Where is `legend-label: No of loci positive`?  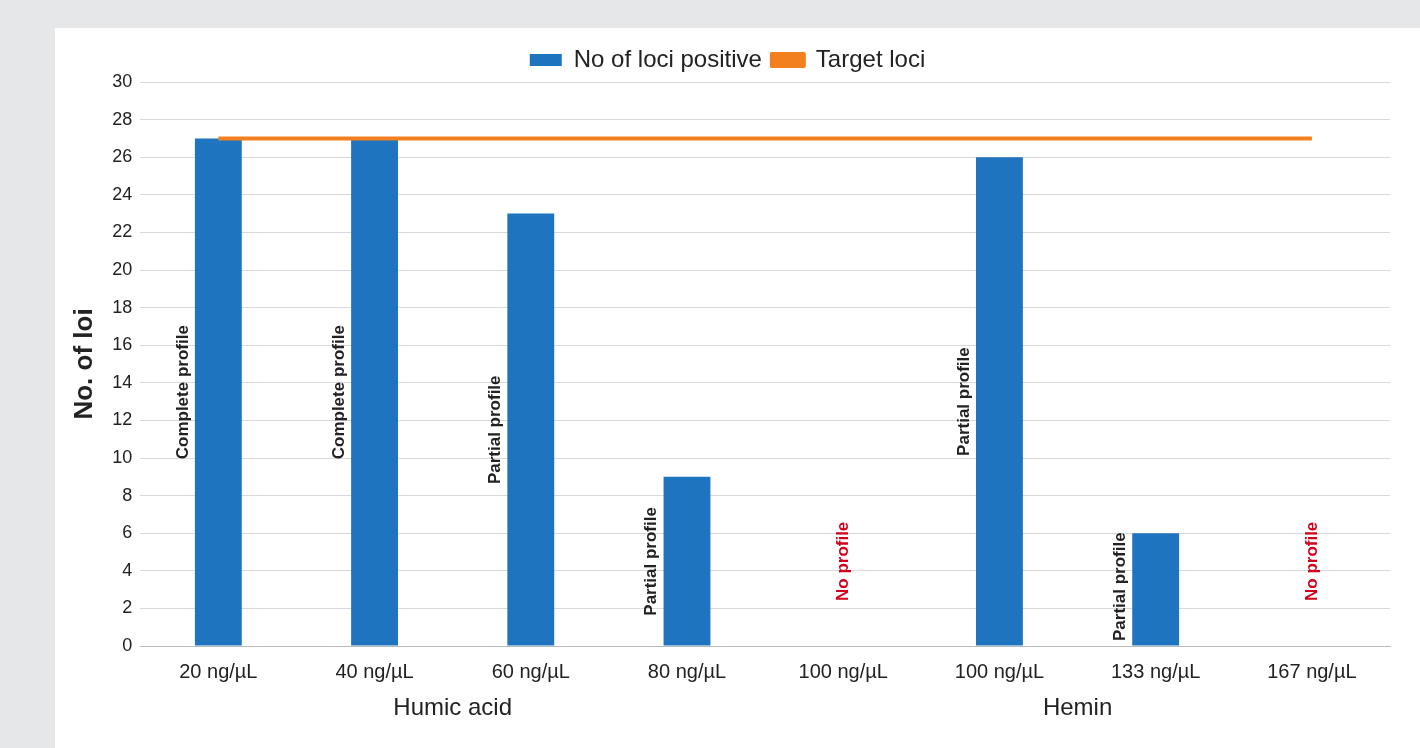
legend-label: No of loci positive is located at coordinates (667, 58).